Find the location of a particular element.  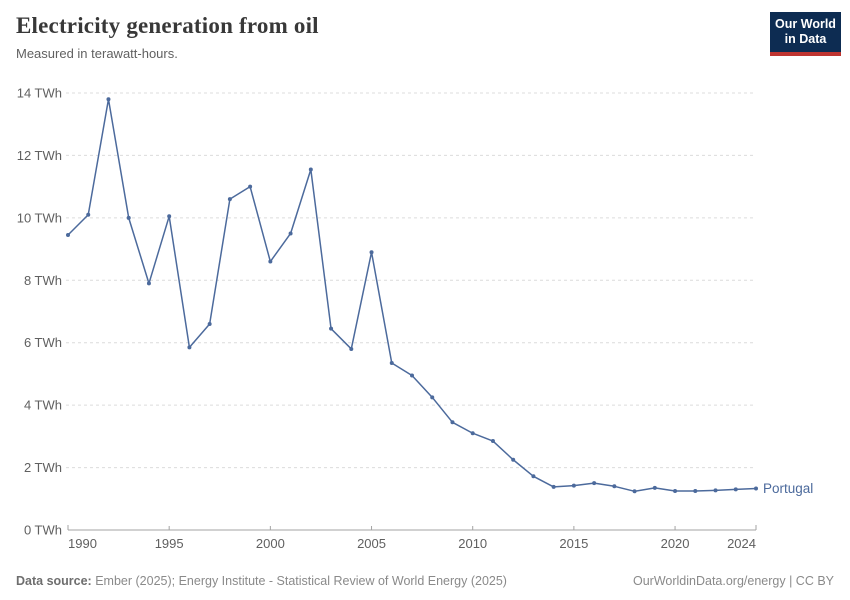

x-tick-label: 2020 is located at coordinates (675, 543).